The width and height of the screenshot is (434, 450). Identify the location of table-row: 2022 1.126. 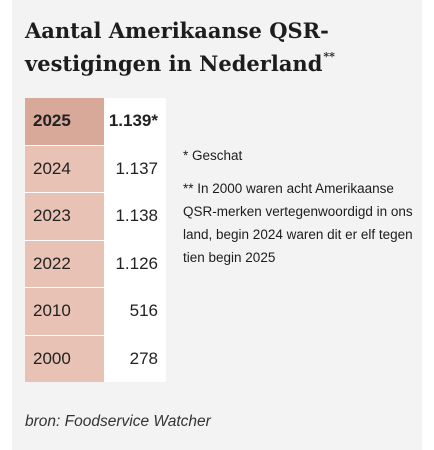
(95, 264).